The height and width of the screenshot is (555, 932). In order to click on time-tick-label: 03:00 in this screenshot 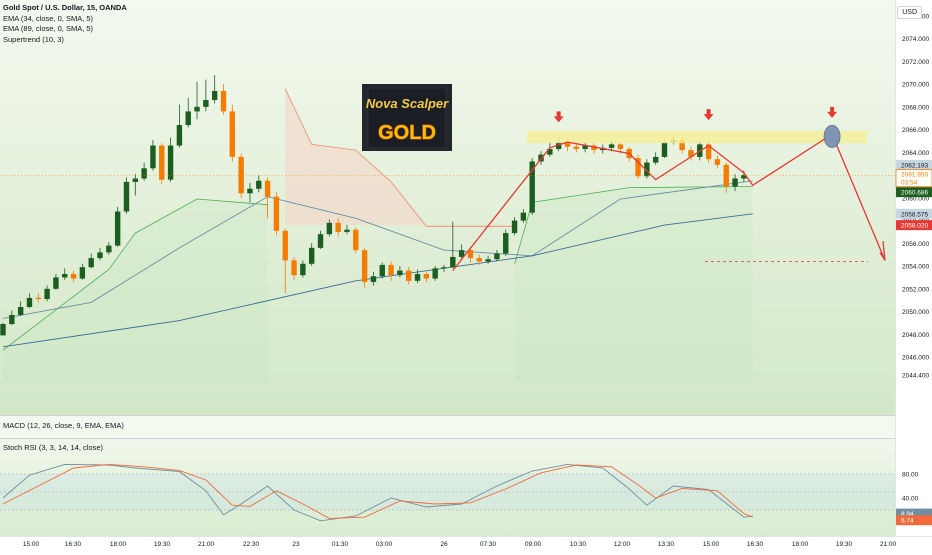, I will do `click(384, 544)`.